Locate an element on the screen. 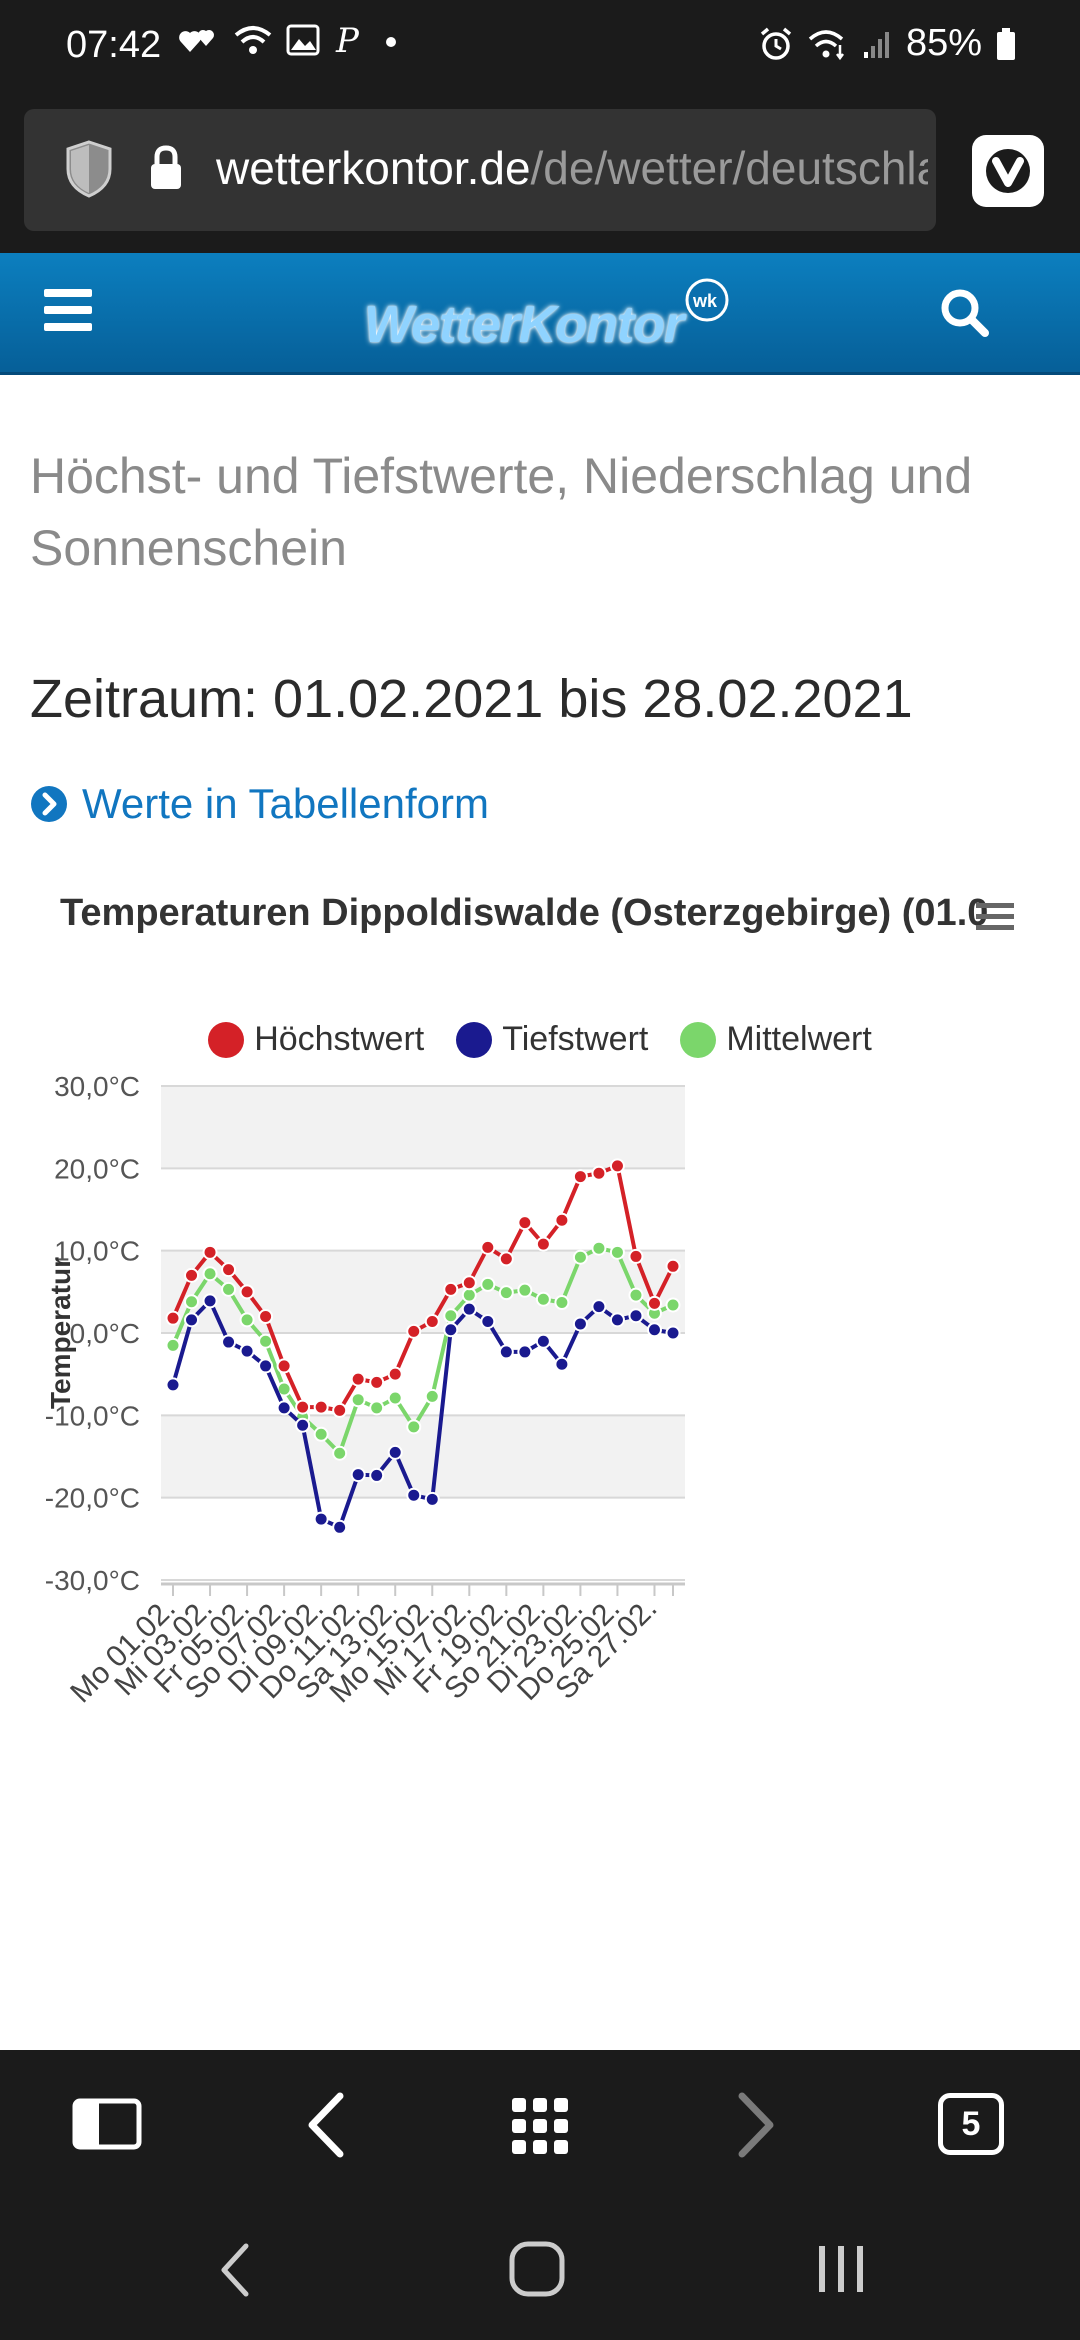 The image size is (1080, 2340). chart-context-menu-icon is located at coordinates (995, 917).